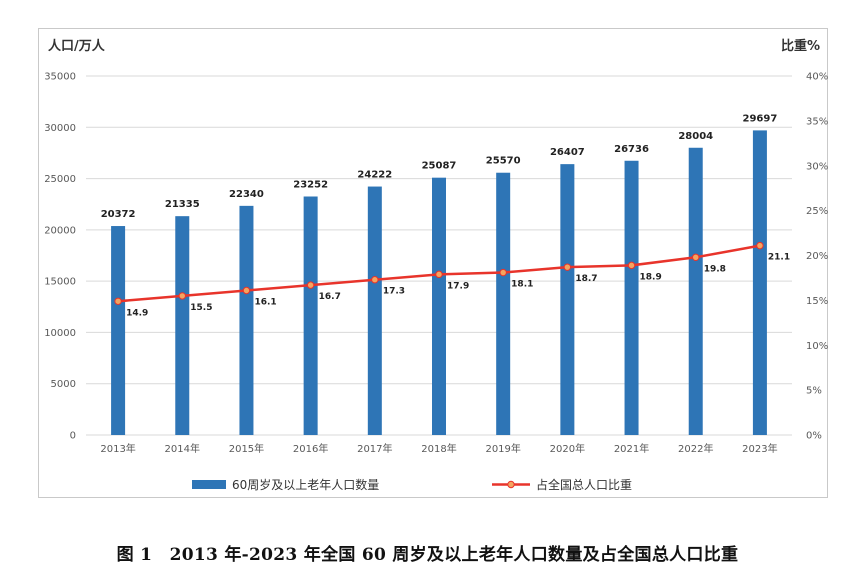 The image size is (855, 584). What do you see at coordinates (394, 292) in the screenshot?
I see `line-value-label: 17.3` at bounding box center [394, 292].